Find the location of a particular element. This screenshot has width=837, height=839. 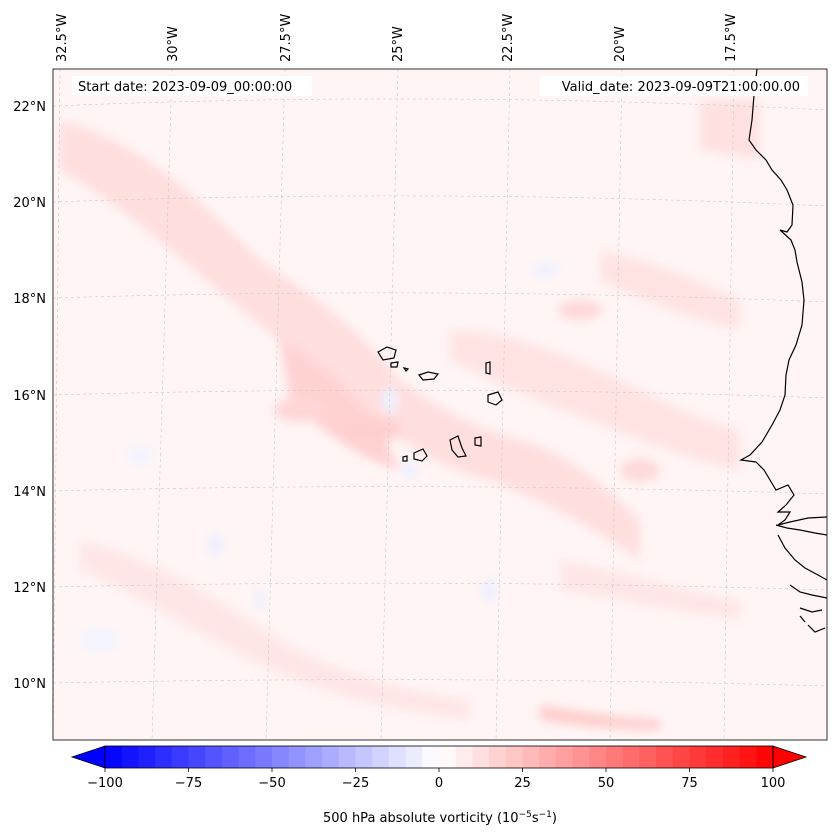

island-santiago is located at coordinates (458, 446).